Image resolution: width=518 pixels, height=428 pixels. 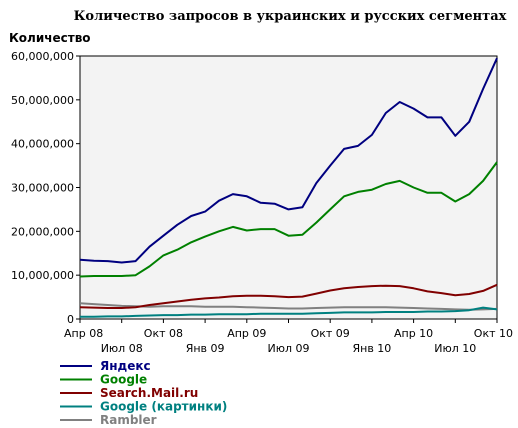 What do you see at coordinates (149, 393) in the screenshot?
I see `legend-label: Search.Mail.ru` at bounding box center [149, 393].